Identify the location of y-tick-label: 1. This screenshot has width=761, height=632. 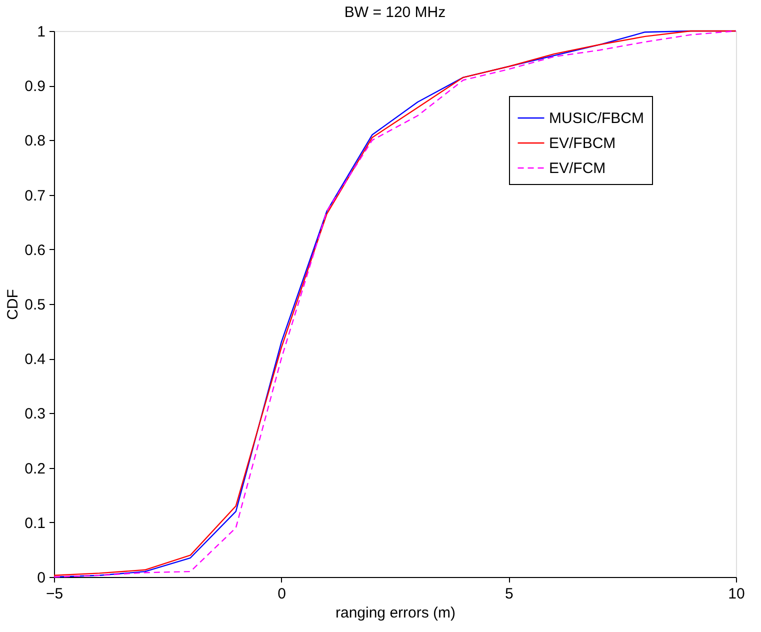
(41, 32).